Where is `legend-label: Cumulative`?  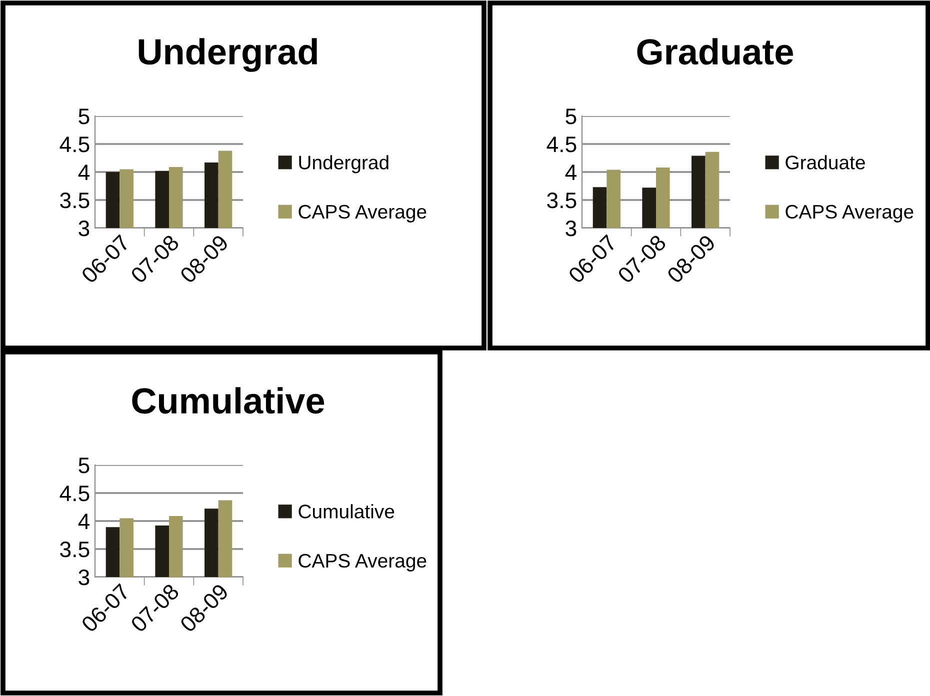
legend-label: Cumulative is located at coordinates (346, 511).